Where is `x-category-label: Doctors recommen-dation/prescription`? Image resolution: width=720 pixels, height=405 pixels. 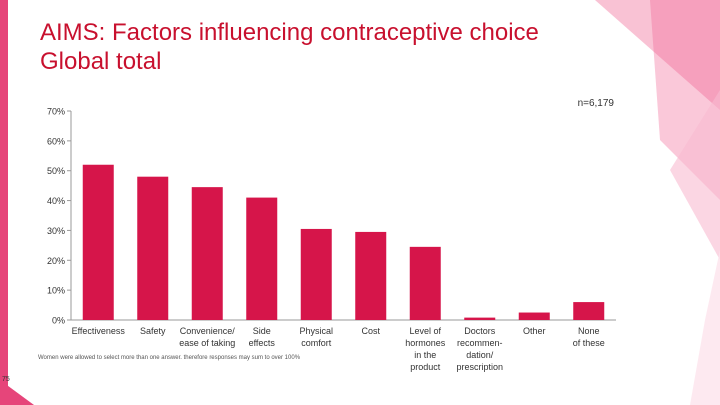
x-category-label: Doctors recommen-dation/prescription is located at coordinates (479, 349).